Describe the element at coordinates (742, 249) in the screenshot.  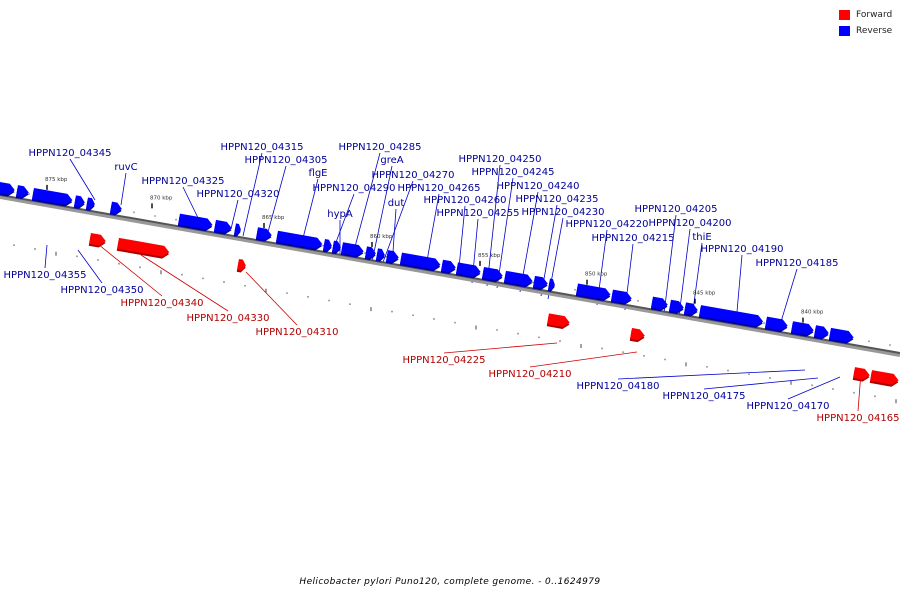
I see `gene-label: HPPN120_04190` at that location.